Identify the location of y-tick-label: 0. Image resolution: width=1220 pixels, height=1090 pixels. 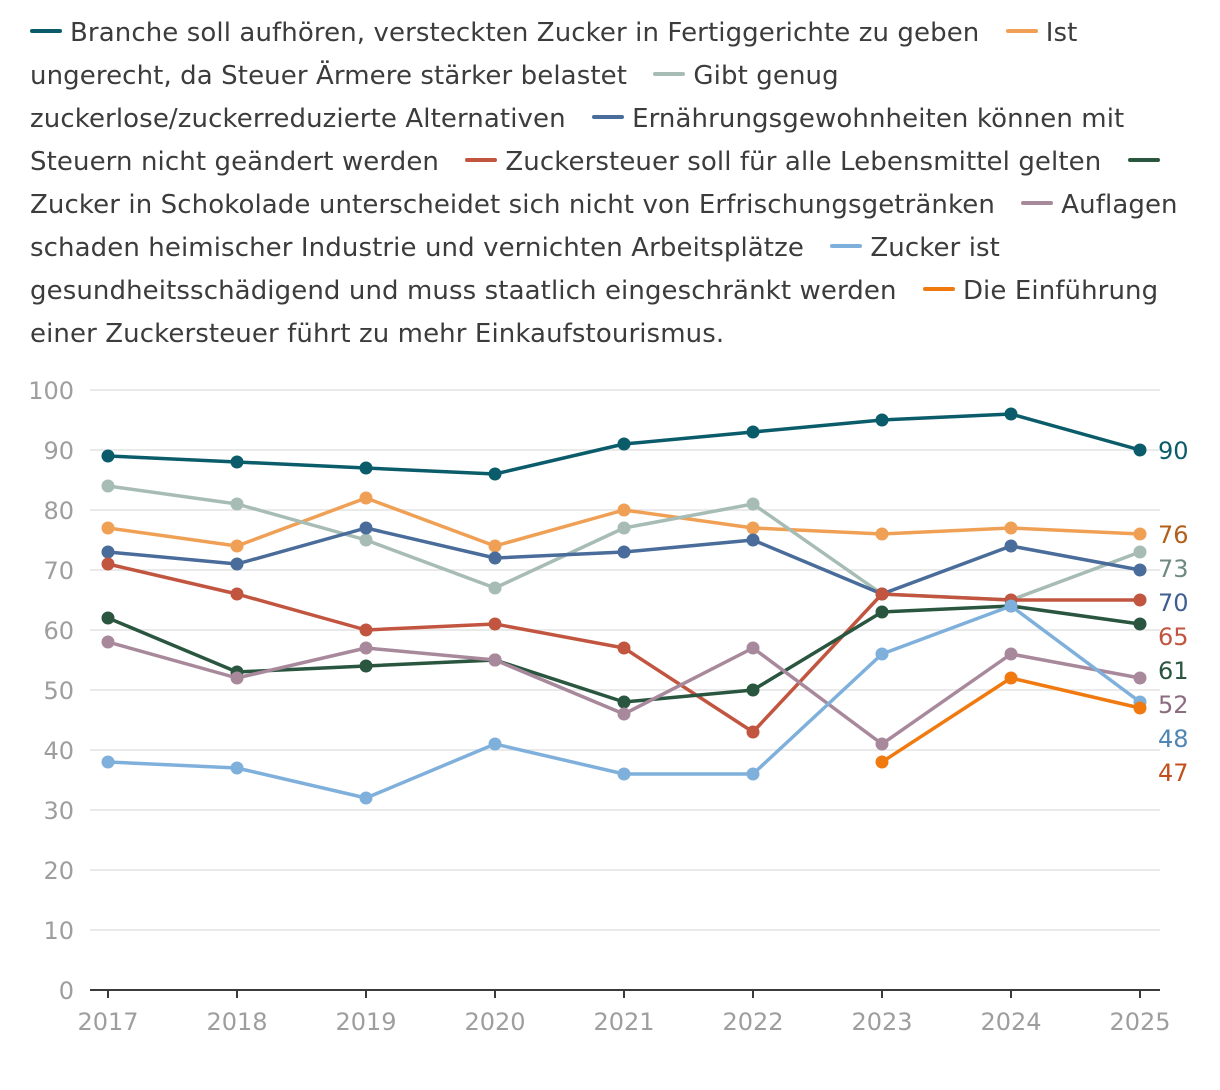
(66, 991).